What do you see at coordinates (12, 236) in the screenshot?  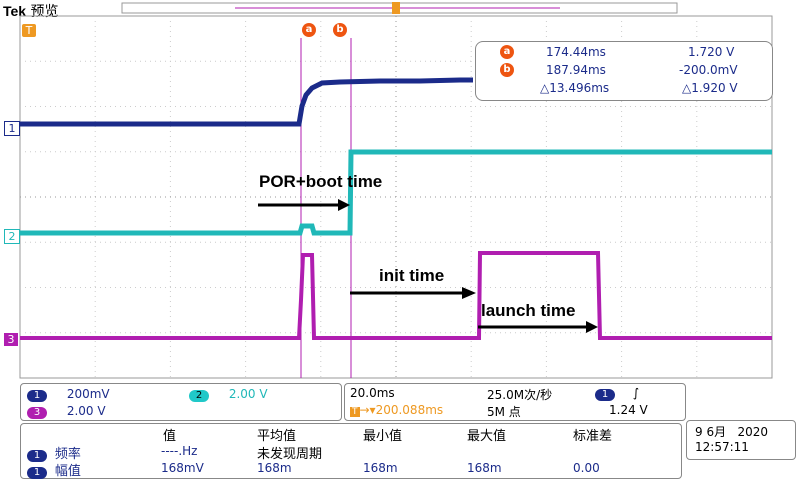 I see `ch2-ground-marker: 2` at bounding box center [12, 236].